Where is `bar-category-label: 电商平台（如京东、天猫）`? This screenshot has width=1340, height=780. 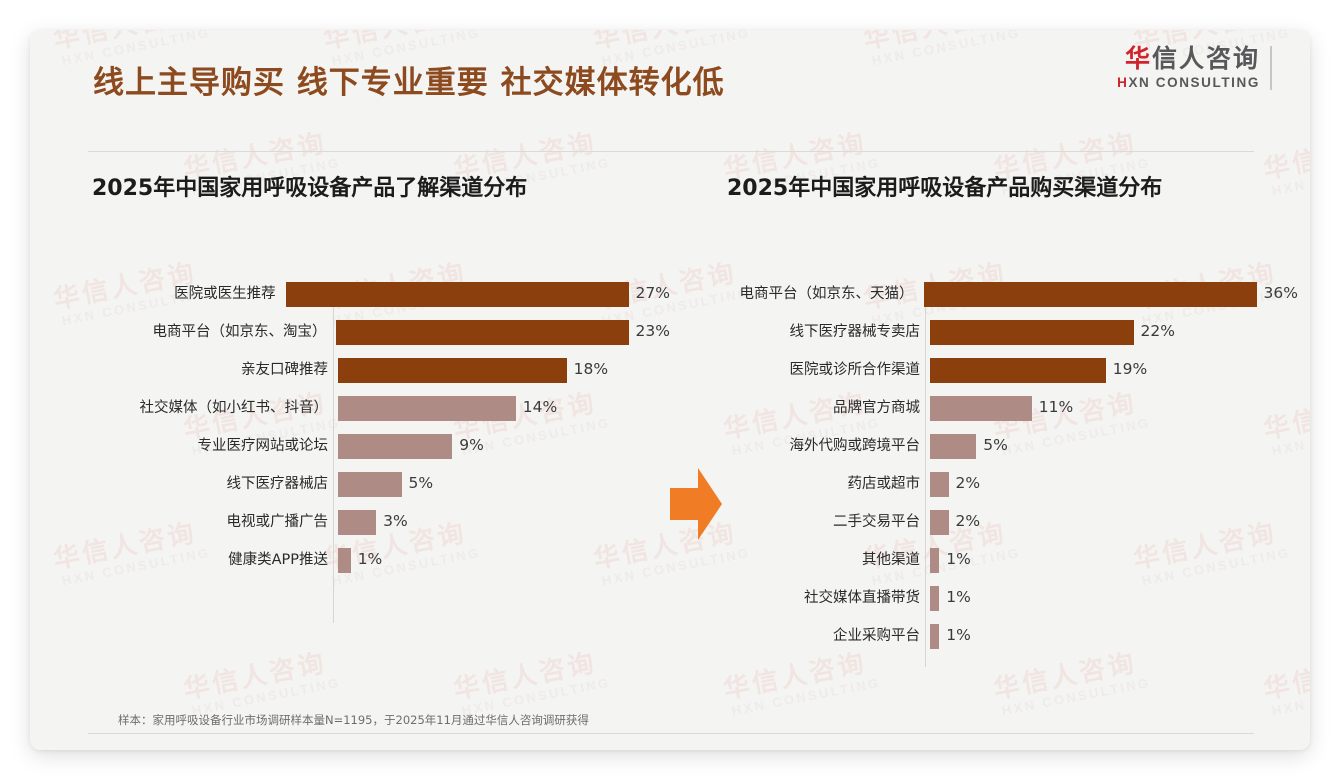
bar-category-label: 电商平台（如京东、天猫） is located at coordinates (826, 293).